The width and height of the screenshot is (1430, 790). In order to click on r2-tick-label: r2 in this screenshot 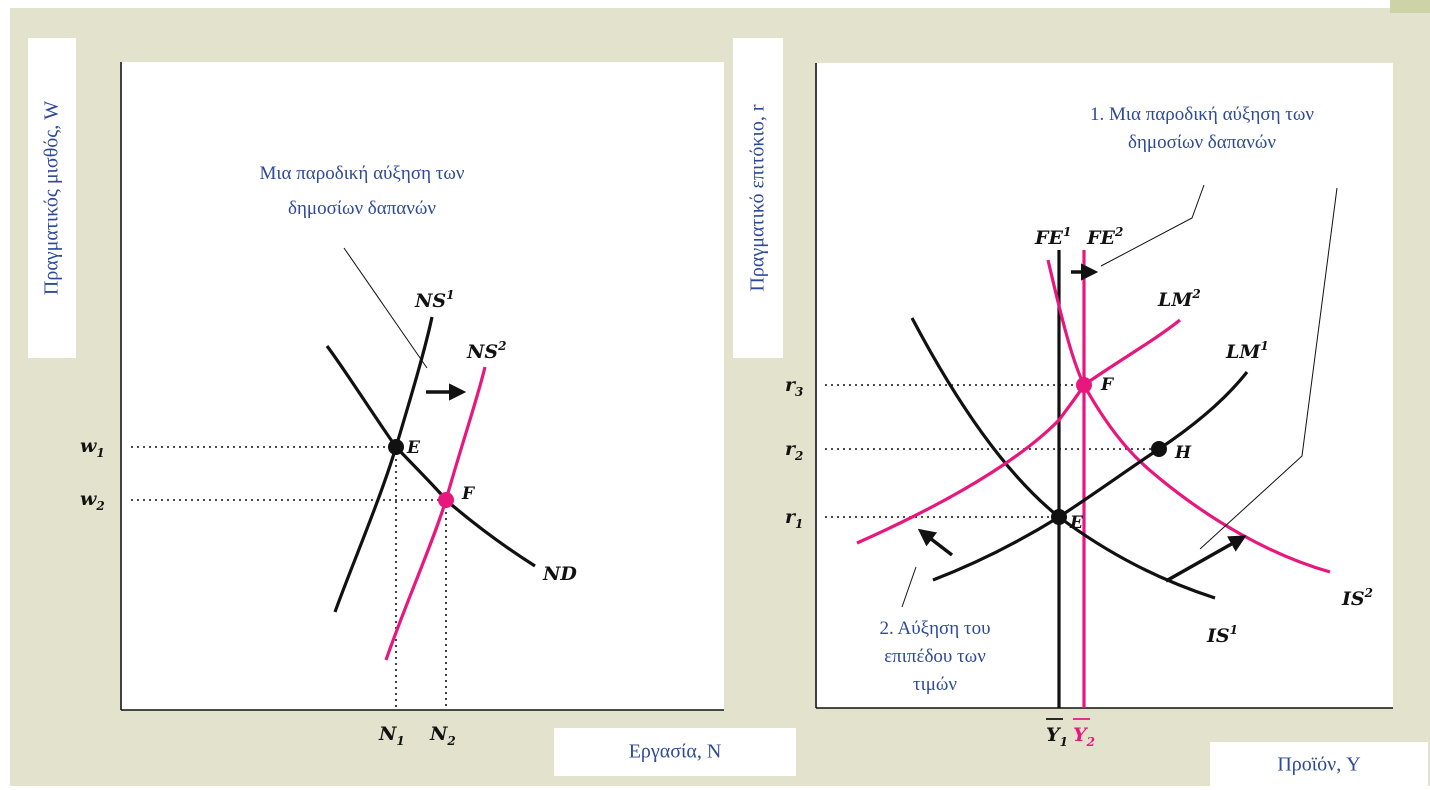, I will do `click(794, 450)`.